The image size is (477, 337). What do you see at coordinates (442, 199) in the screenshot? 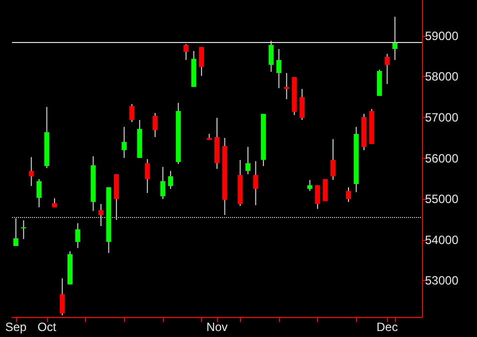
I see `y-tick-label: 55000` at bounding box center [442, 199].